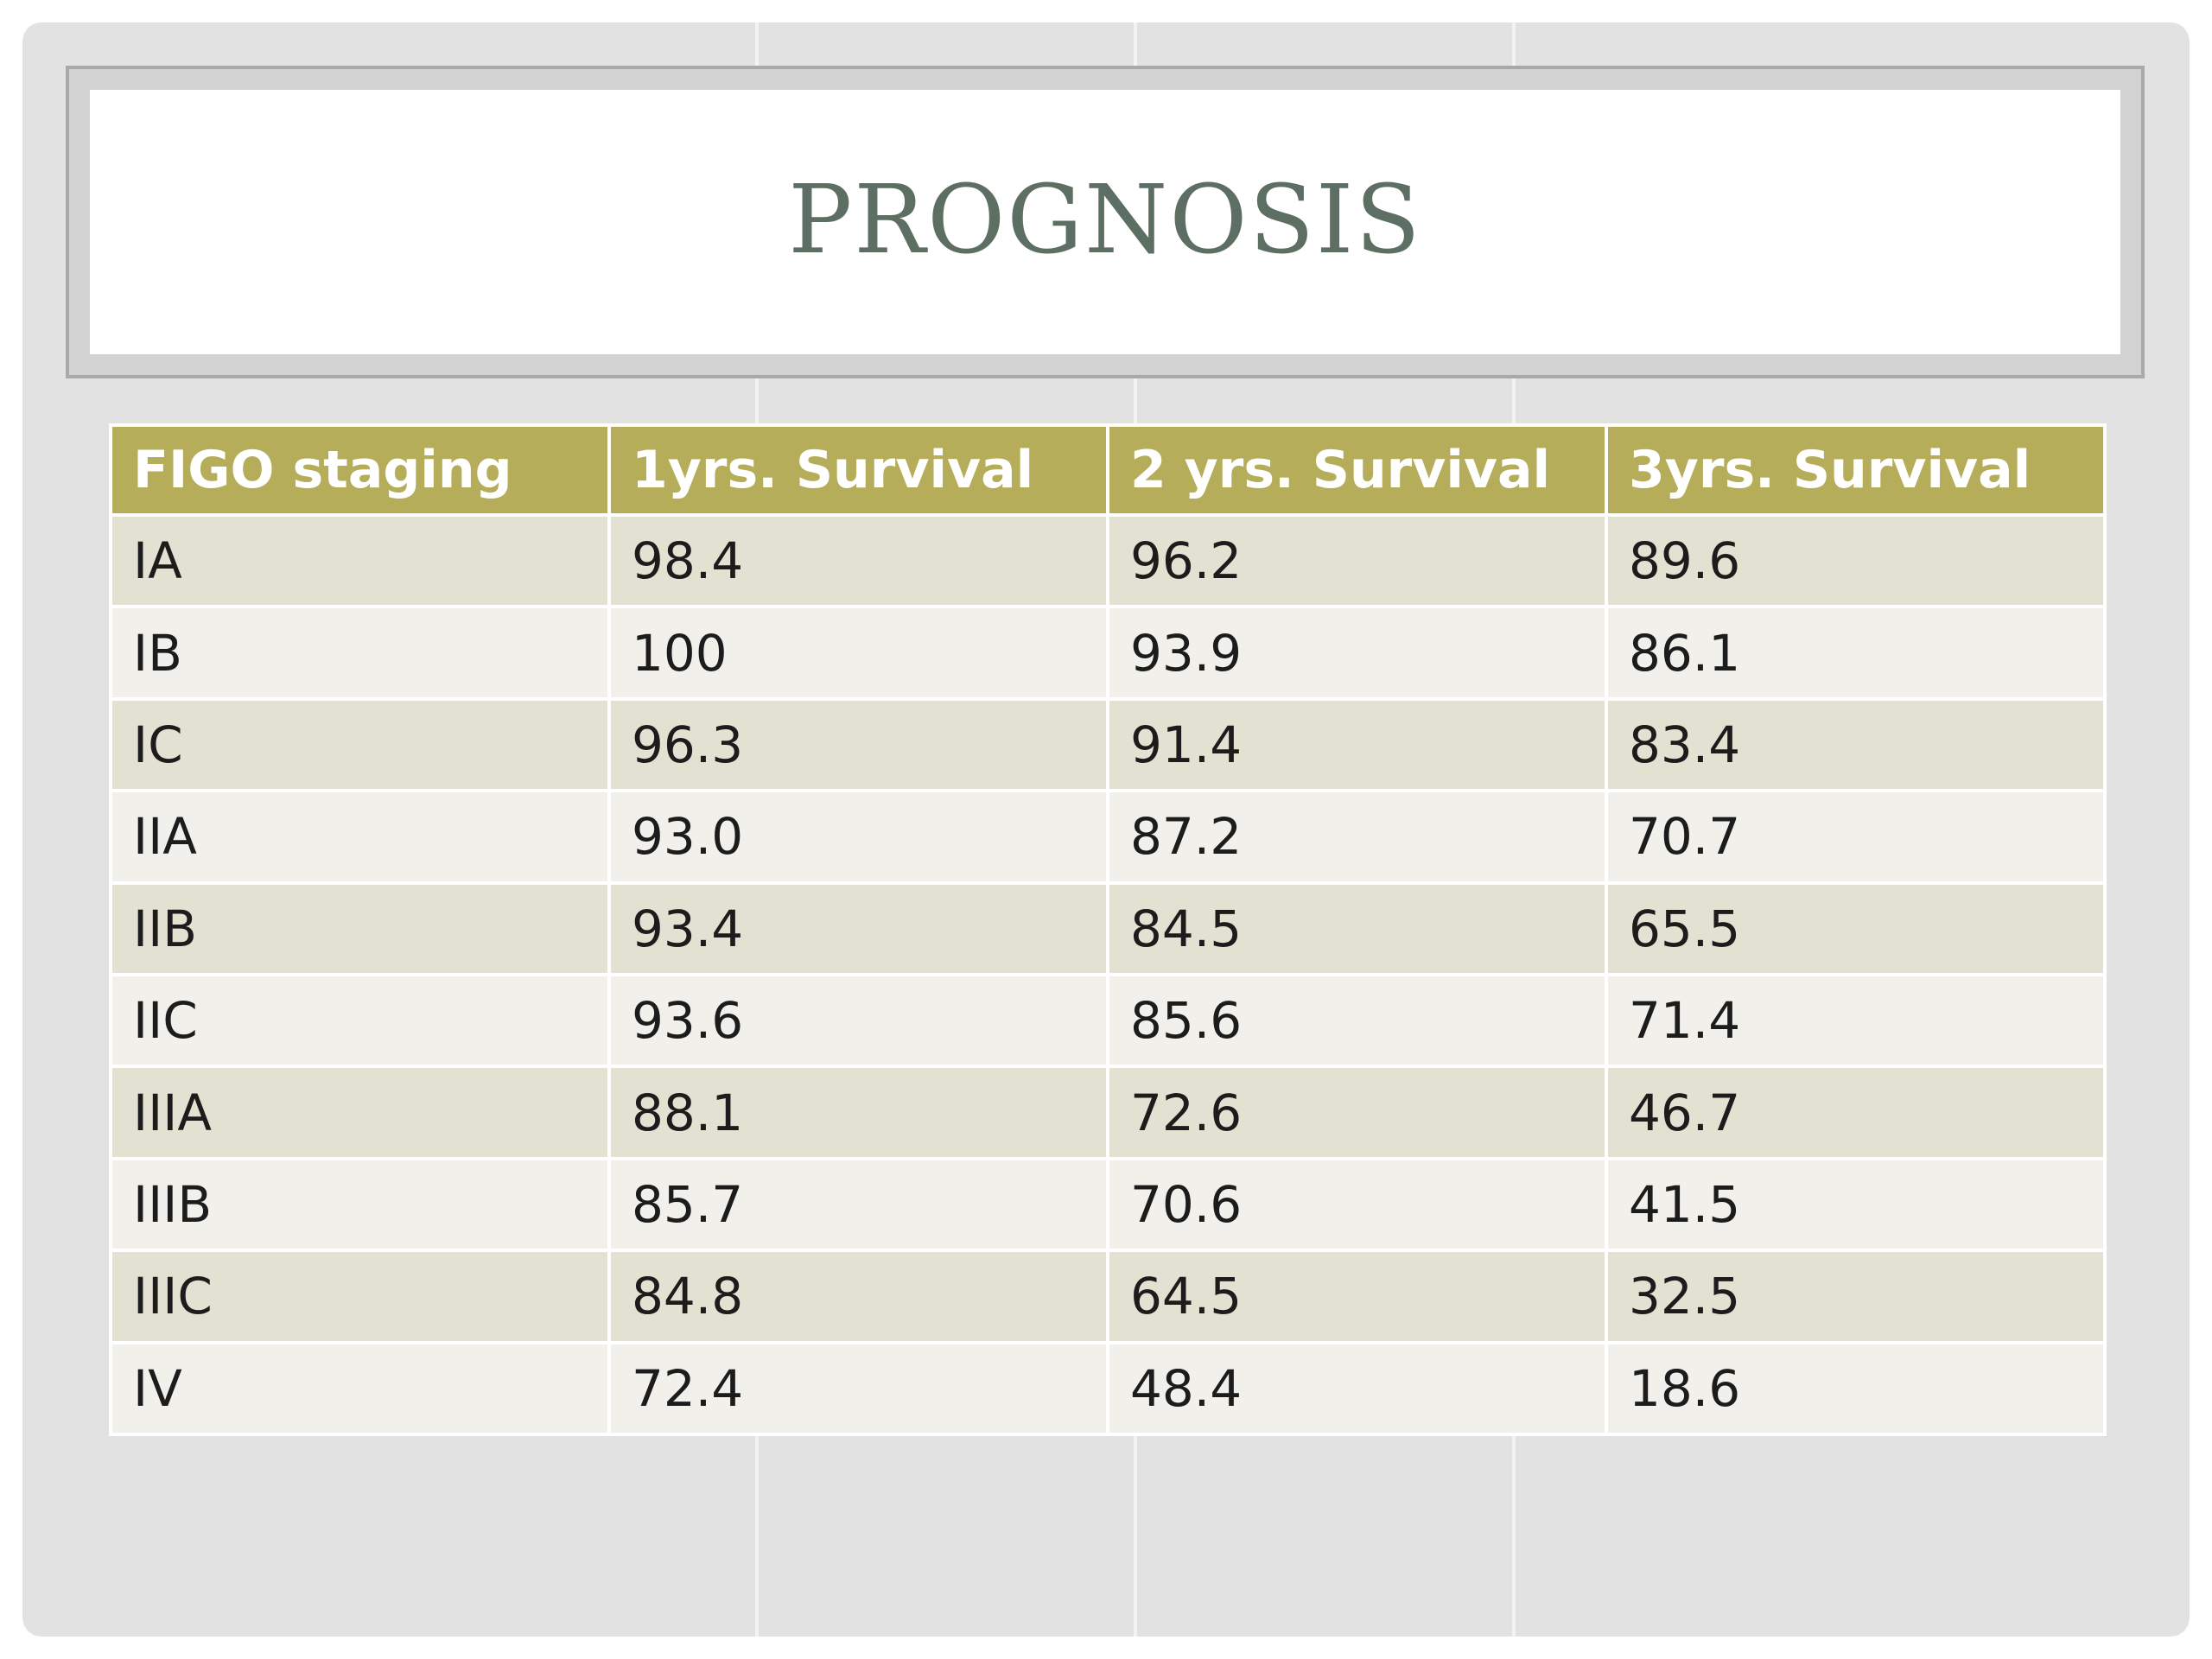 The height and width of the screenshot is (1659, 2212). Describe the element at coordinates (858, 744) in the screenshot. I see `cell-1yr: 96.3` at that location.